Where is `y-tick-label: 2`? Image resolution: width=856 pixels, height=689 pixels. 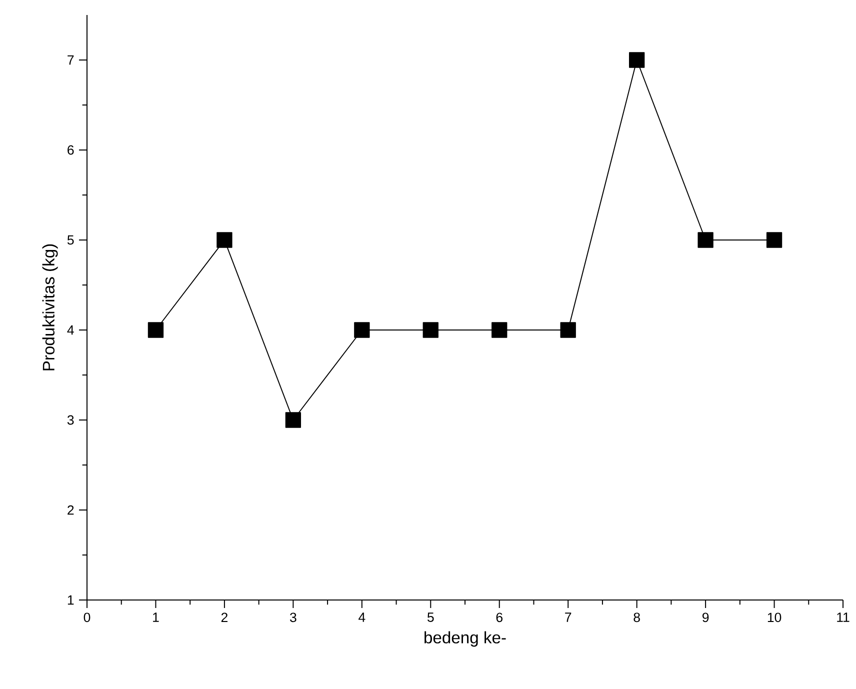
y-tick-label: 2 is located at coordinates (71, 510).